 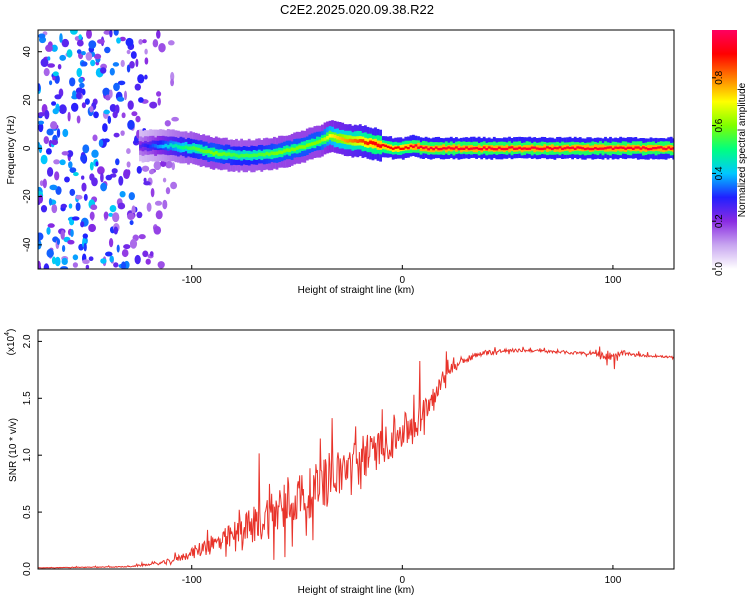 What do you see at coordinates (27, 52) in the screenshot?
I see `y-tick-label: 40` at bounding box center [27, 52].